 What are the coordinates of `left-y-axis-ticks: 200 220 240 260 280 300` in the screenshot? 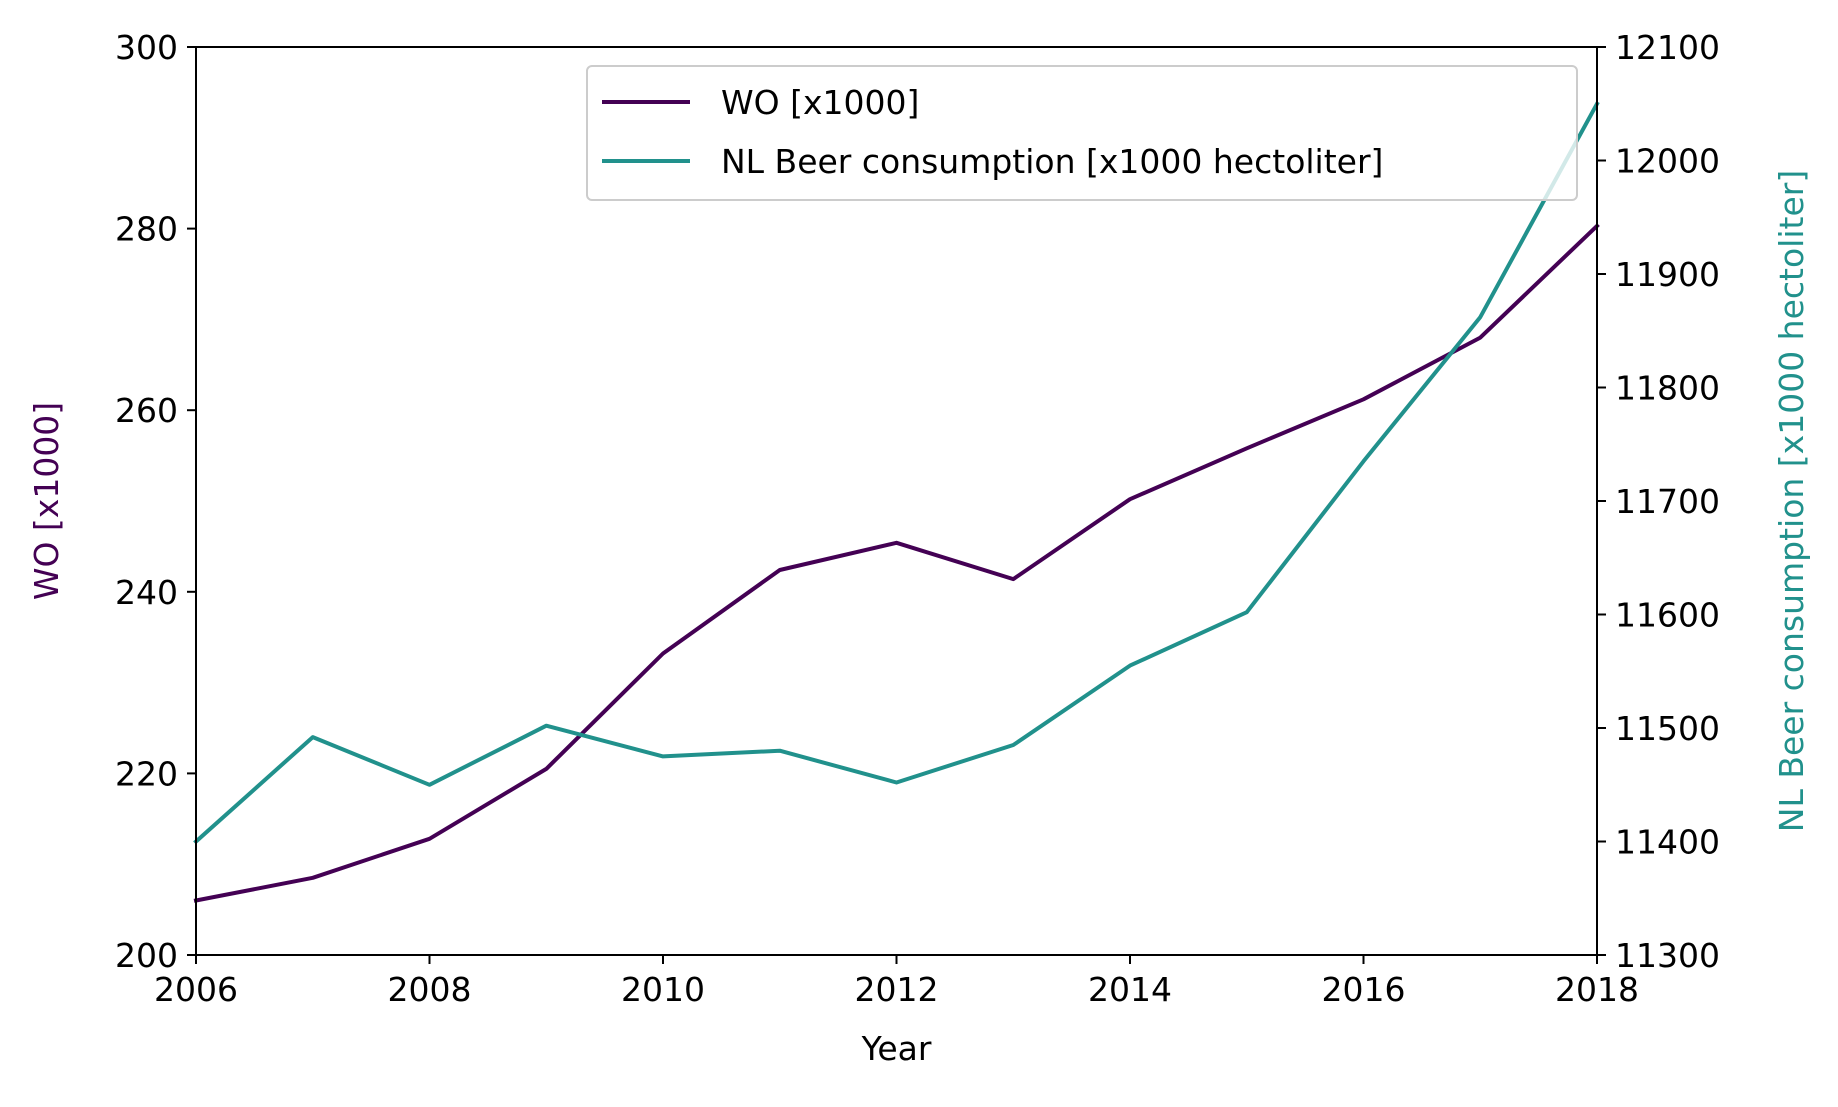 It's located at (155, 501).